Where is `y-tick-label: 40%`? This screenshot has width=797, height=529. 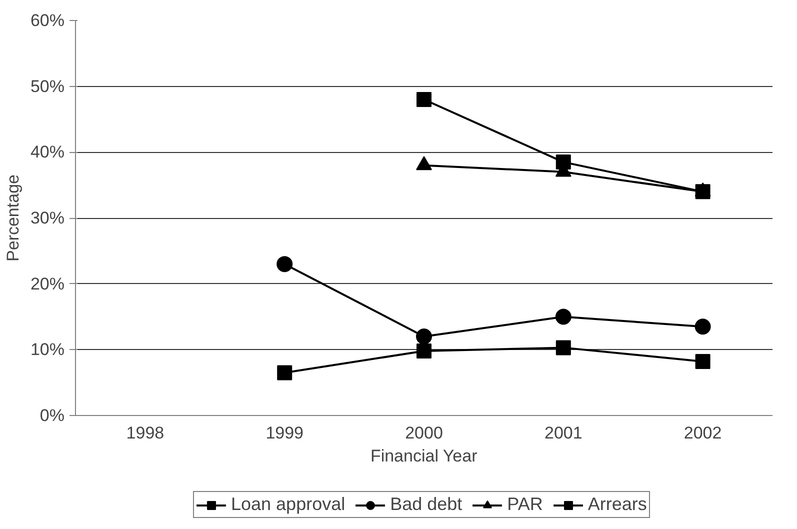
y-tick-label: 40% is located at coordinates (47, 152).